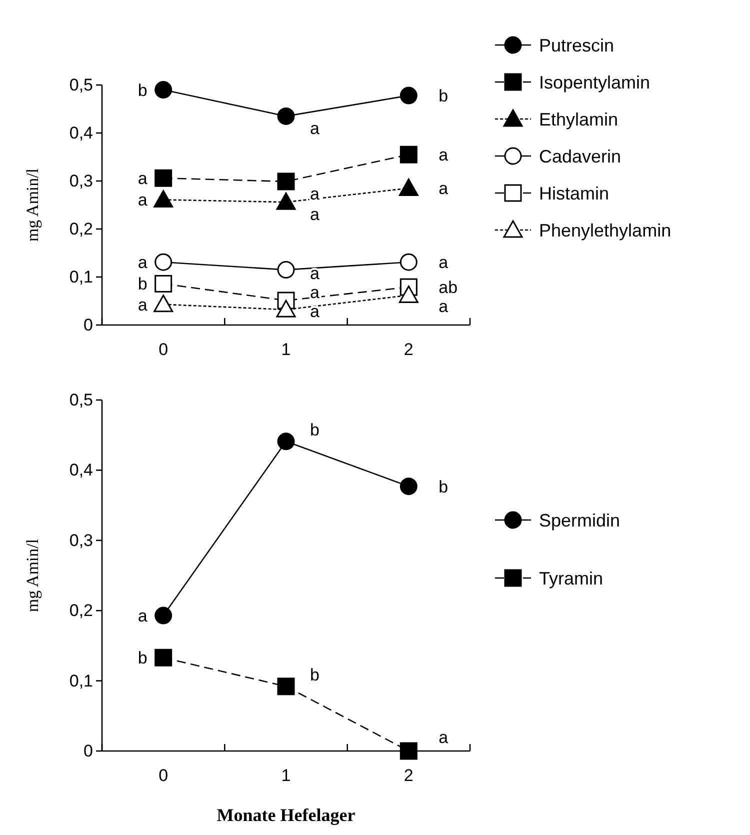  What do you see at coordinates (286, 815) in the screenshot?
I see `x-axis-title: Monate Hefelager` at bounding box center [286, 815].